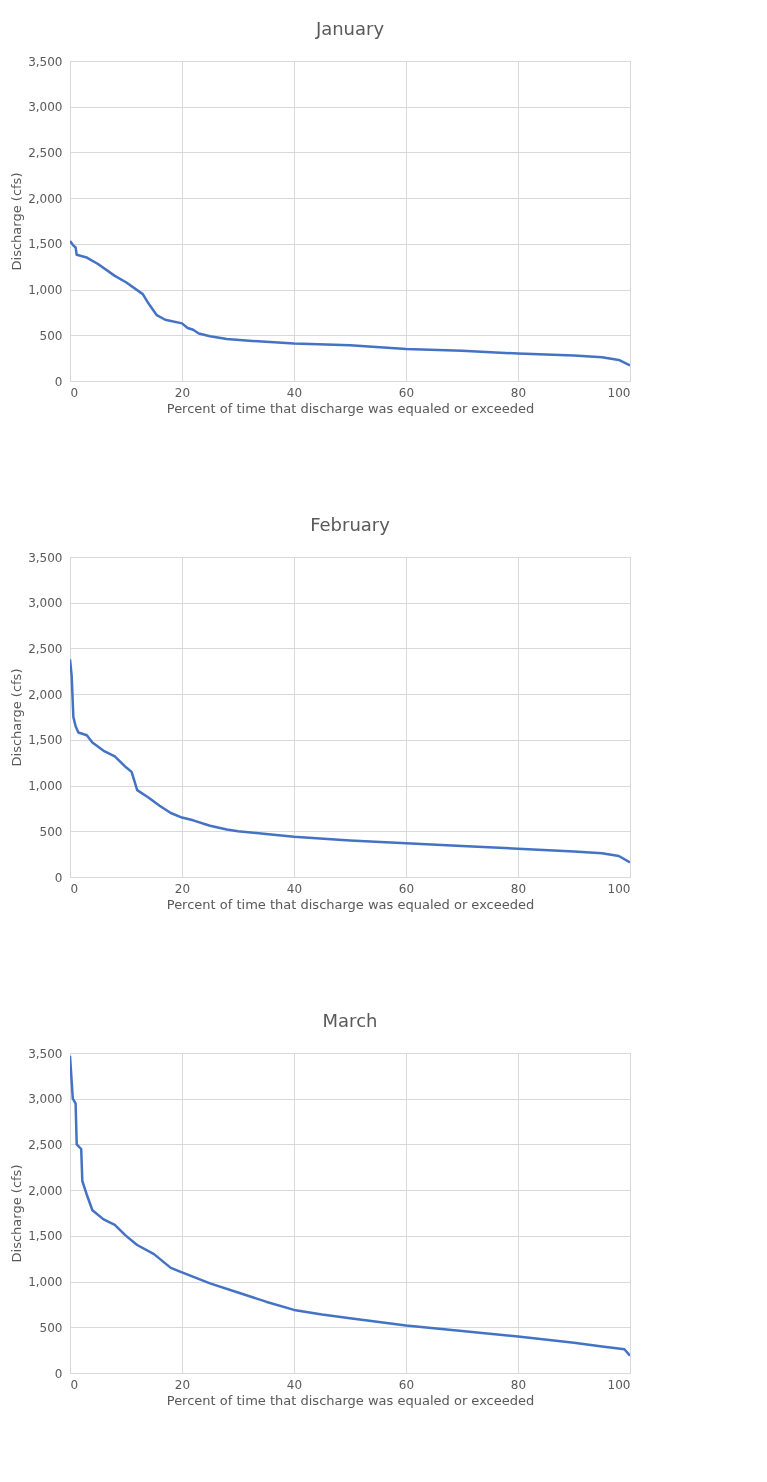  Describe the element at coordinates (350, 1020) in the screenshot. I see `chart-title: March` at that location.